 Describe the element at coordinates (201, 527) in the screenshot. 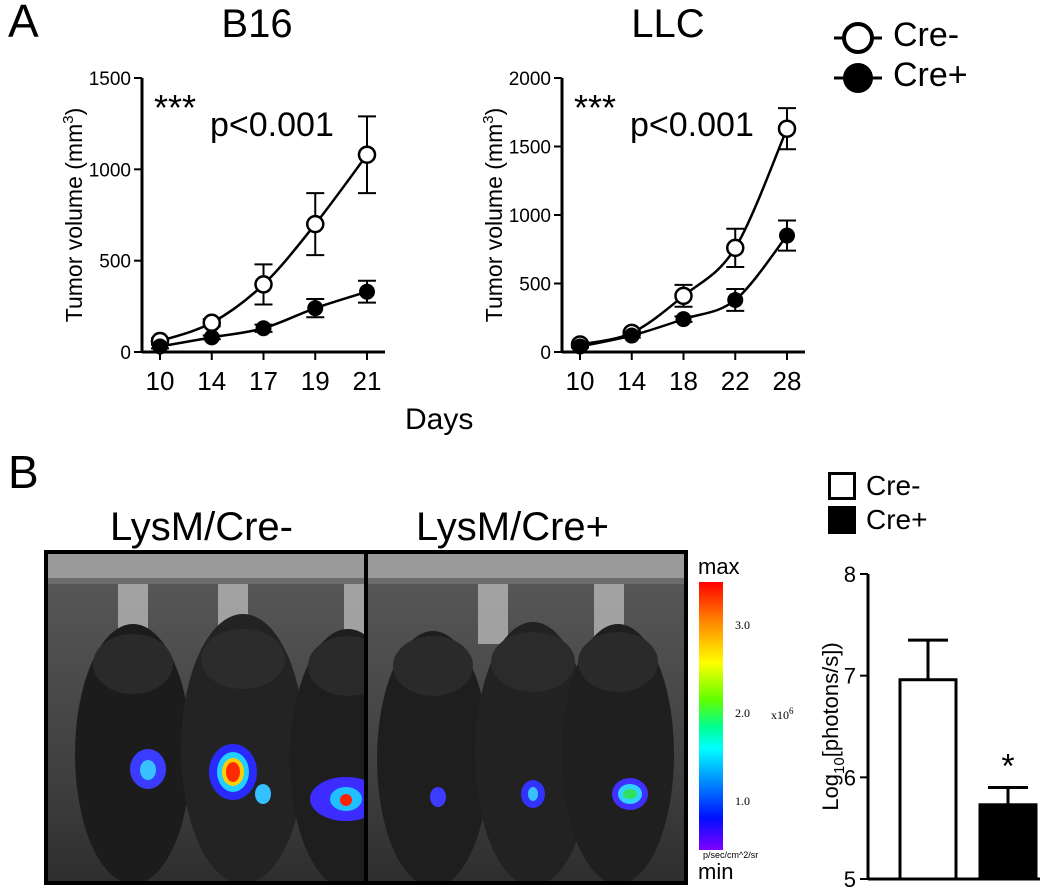

I see `photo-label-cre-minus: LysM/Cre-` at that location.